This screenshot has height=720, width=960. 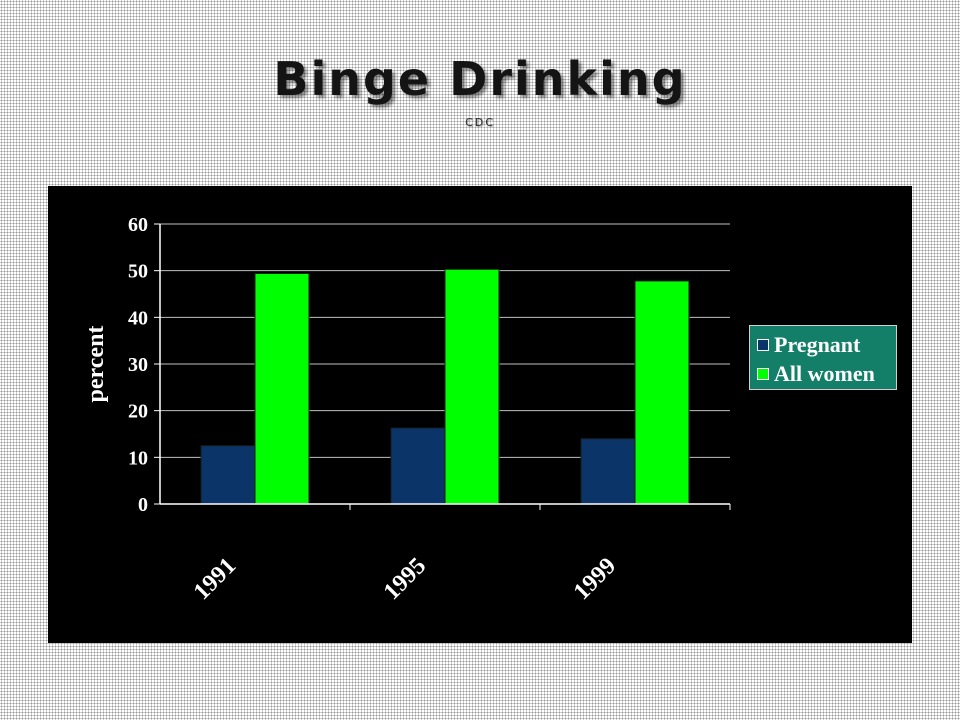 I want to click on bar-pregnant-1991, so click(x=228, y=475).